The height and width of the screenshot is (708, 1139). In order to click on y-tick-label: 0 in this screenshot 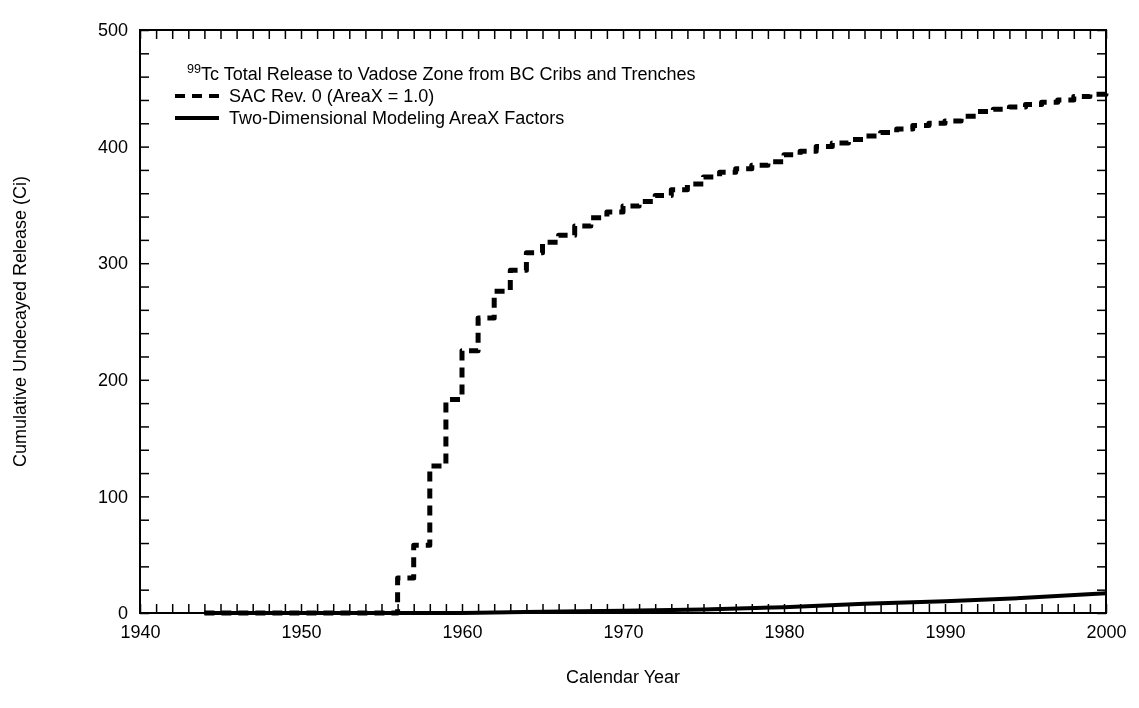, I will do `click(122, 613)`.